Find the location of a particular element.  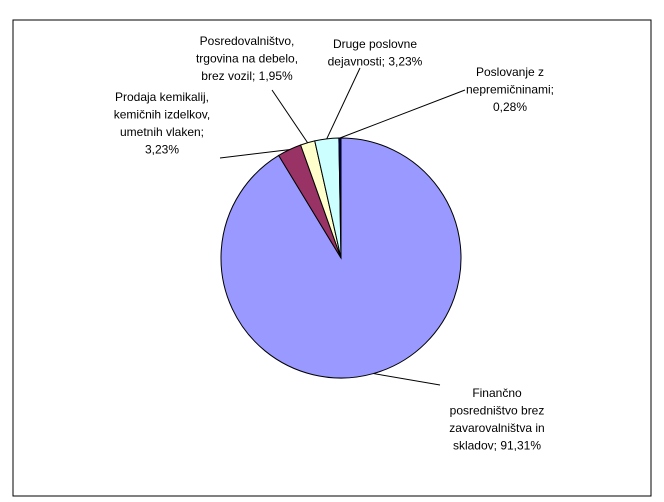

slice-label-line: nepremičninami; is located at coordinates (510, 90).